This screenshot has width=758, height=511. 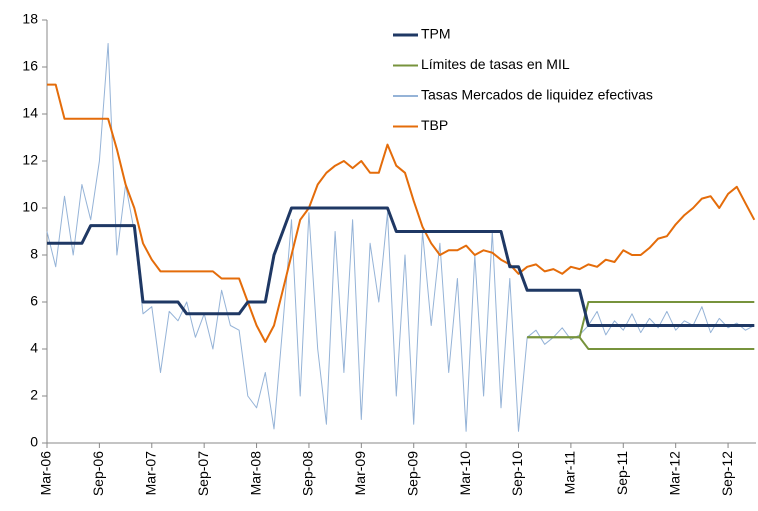 What do you see at coordinates (727, 473) in the screenshot?
I see `x-tick-label: Sep-12` at bounding box center [727, 473].